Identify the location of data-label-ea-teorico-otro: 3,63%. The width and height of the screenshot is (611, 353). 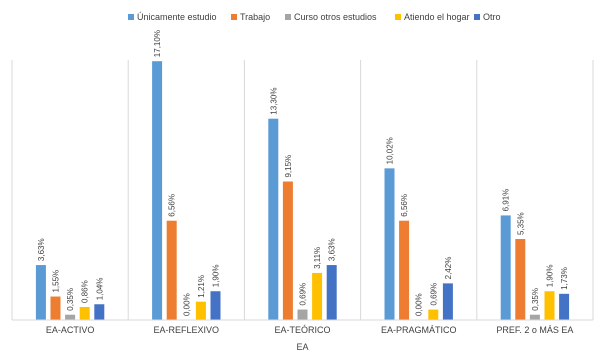
(332, 249).